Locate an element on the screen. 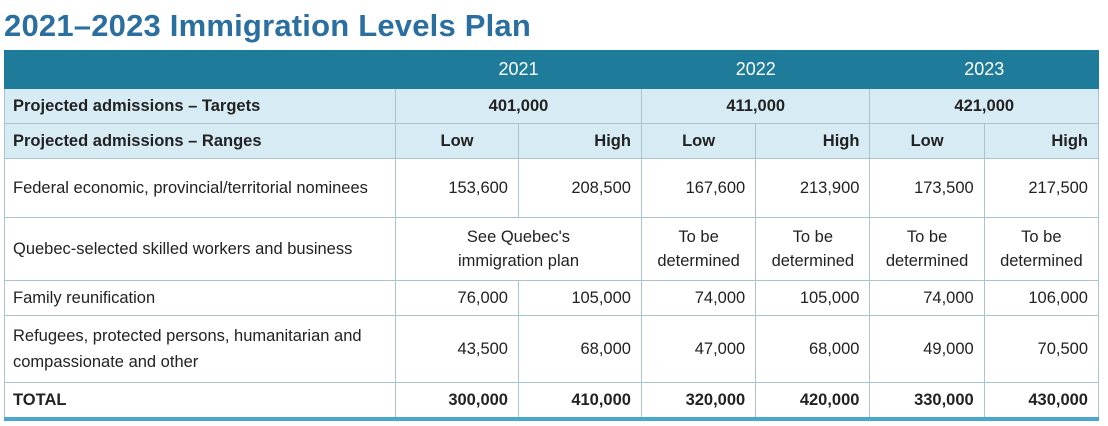 Image resolution: width=1108 pixels, height=426 pixels. year-header: 2023 is located at coordinates (984, 69).